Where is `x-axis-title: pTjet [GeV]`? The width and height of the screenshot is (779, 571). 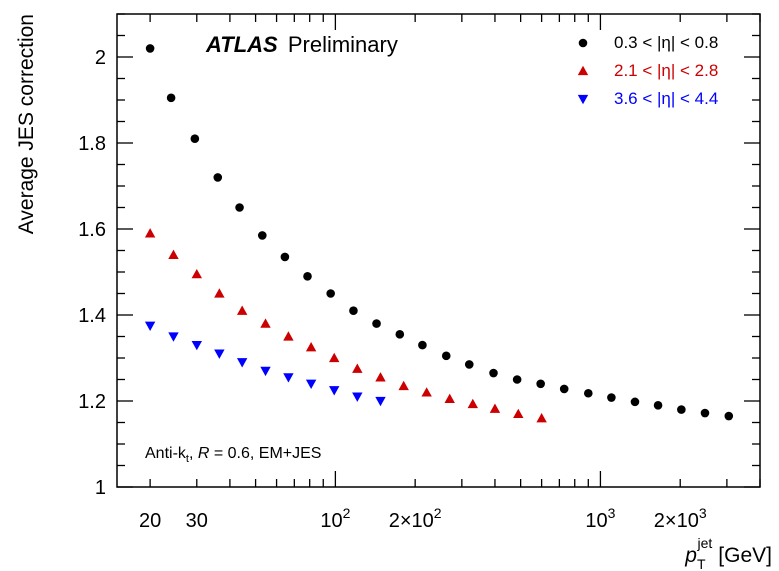
x-axis-title: pTjet [GeV] is located at coordinates (728, 553).